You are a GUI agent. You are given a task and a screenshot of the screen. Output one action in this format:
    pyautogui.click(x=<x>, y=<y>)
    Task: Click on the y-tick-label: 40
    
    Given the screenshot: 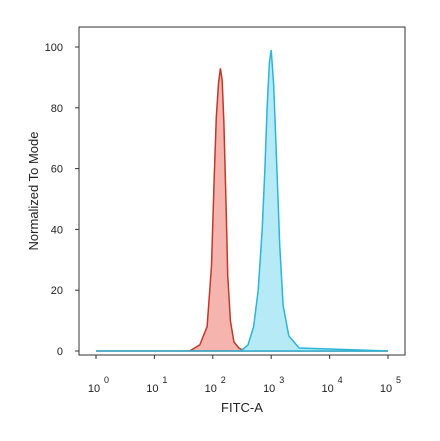 What is the action you would take?
    pyautogui.click(x=57, y=230)
    